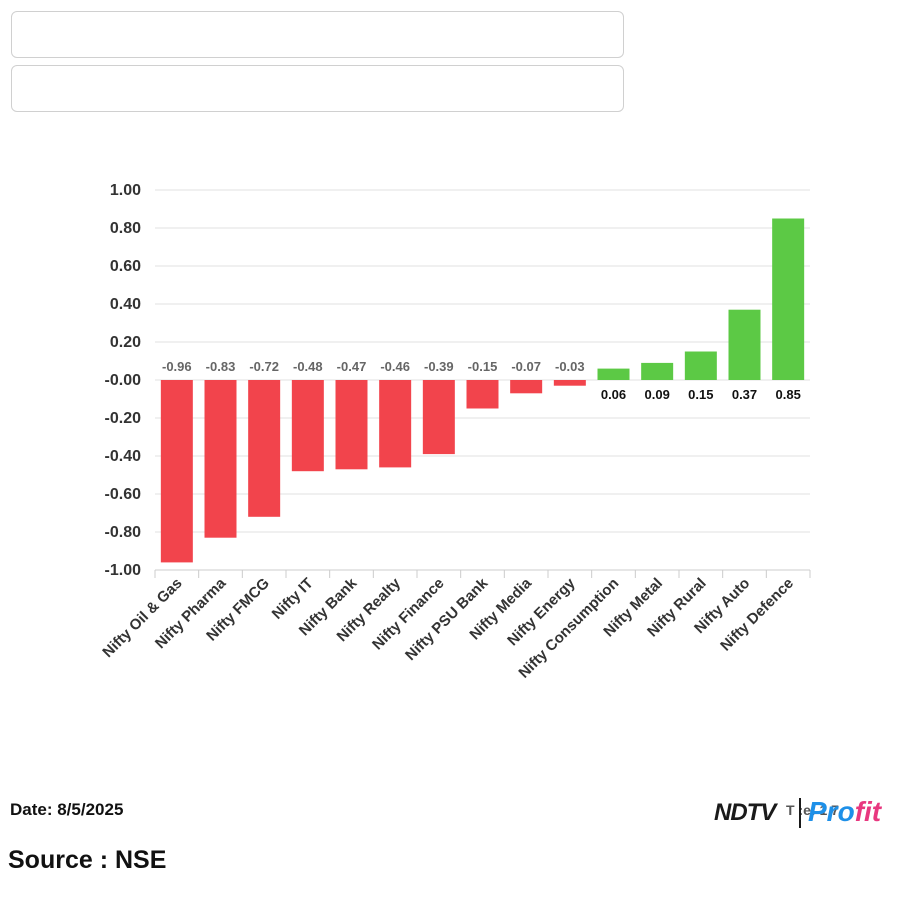  I want to click on data-label: -0.72, so click(264, 366).